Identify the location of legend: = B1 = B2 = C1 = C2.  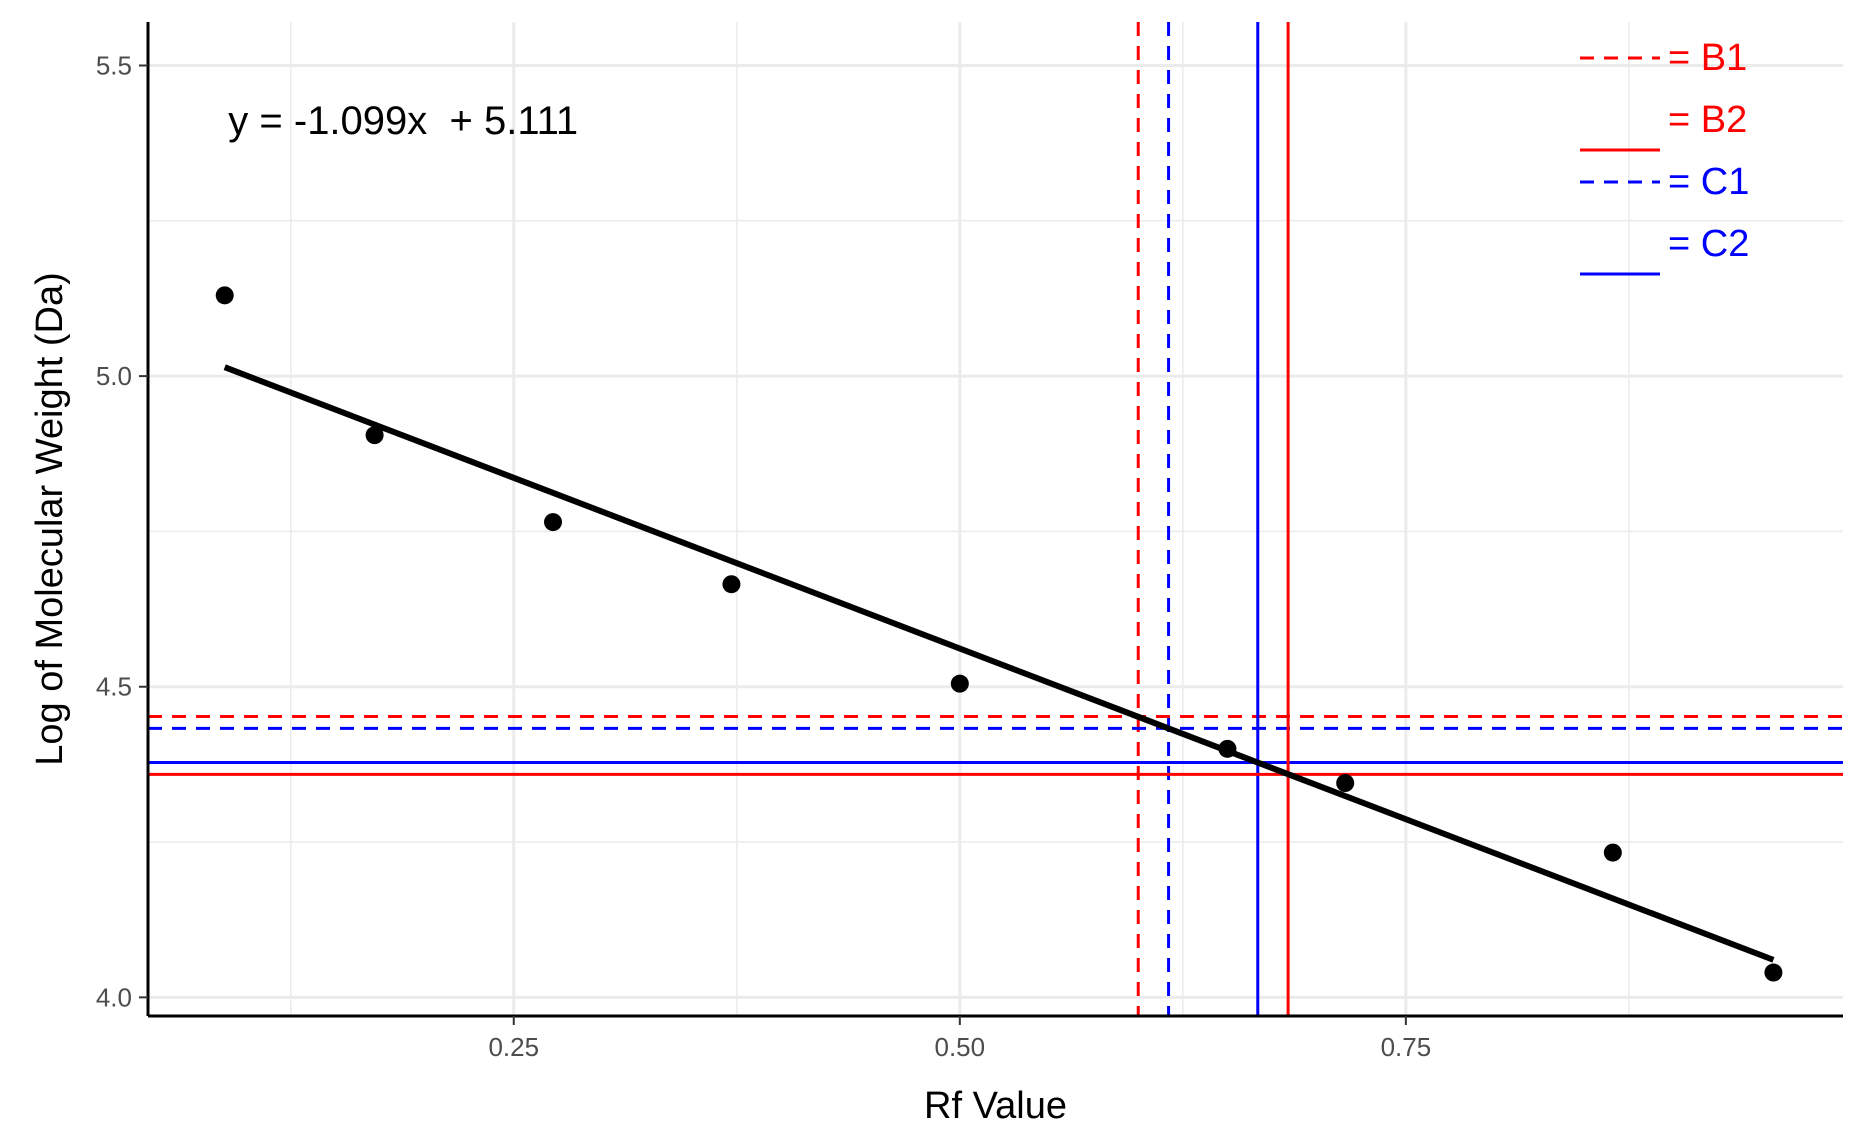
(1664, 156).